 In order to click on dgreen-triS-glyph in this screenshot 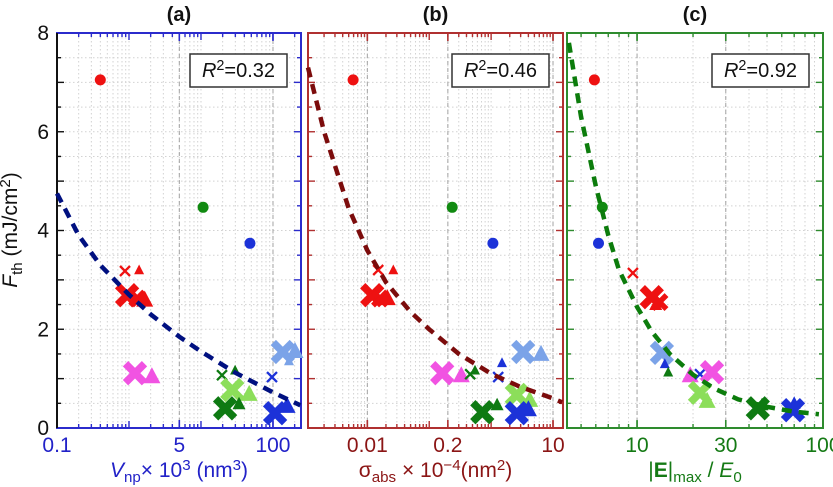, I will do `click(475, 369)`.